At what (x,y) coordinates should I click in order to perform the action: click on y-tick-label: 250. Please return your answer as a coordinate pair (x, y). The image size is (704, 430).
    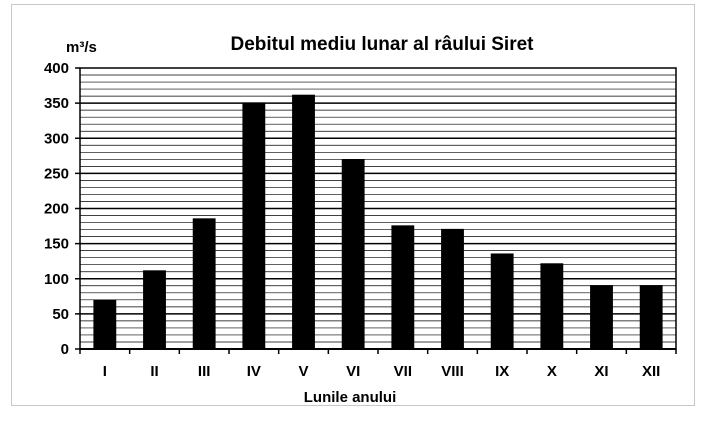
    Looking at the image, I should click on (56, 173).